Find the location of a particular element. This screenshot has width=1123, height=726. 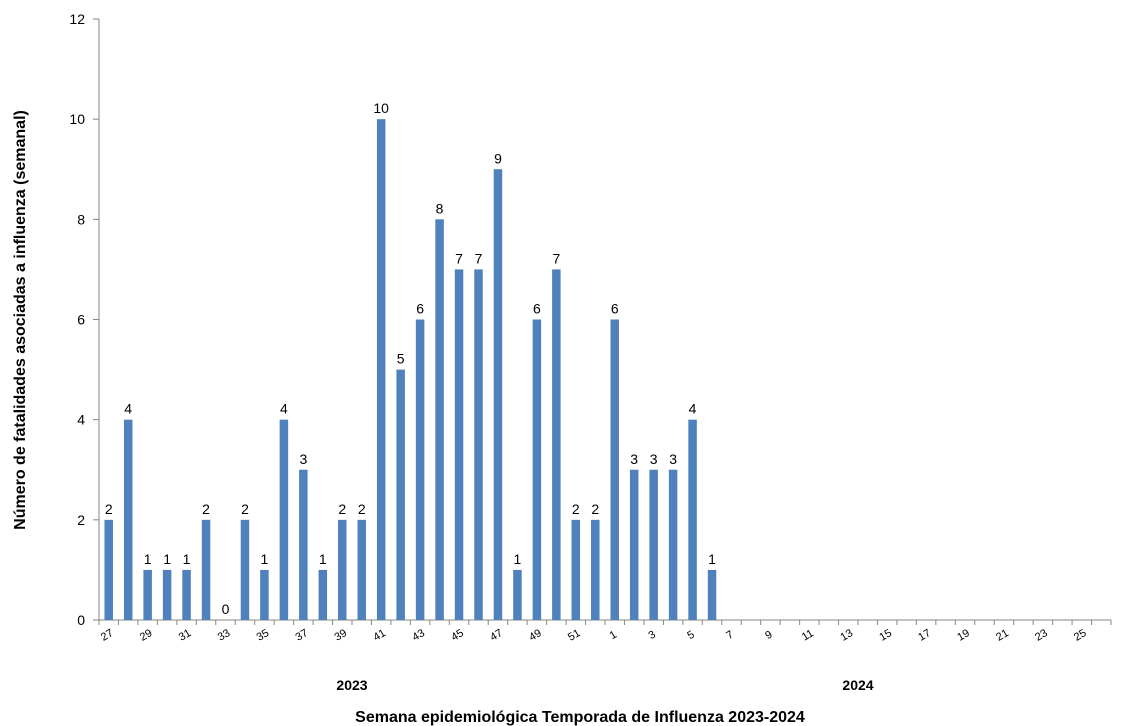

x-tick-label: 19 is located at coordinates (963, 635).